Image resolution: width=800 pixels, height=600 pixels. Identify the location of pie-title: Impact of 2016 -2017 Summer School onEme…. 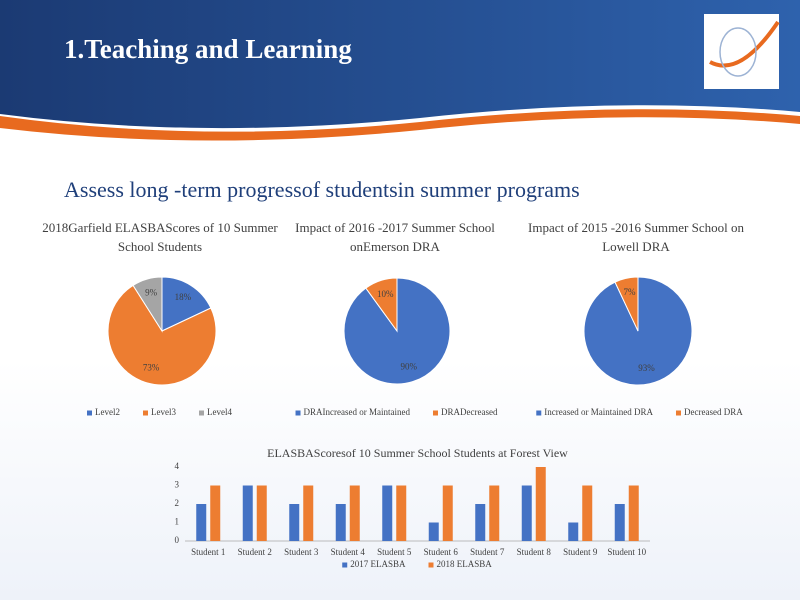
(395, 237).